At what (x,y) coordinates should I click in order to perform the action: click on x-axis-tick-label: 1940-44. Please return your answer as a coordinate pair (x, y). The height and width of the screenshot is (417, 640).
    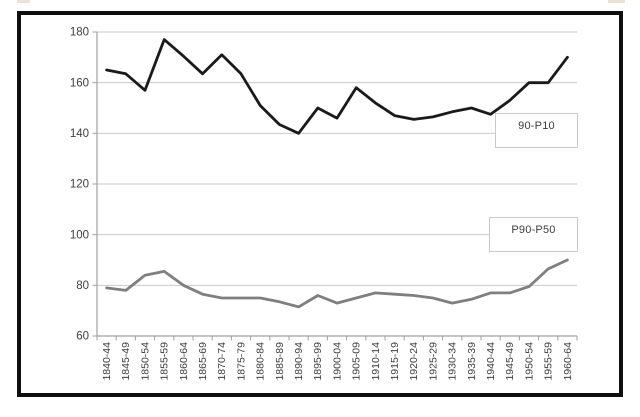
    Looking at the image, I should click on (491, 361).